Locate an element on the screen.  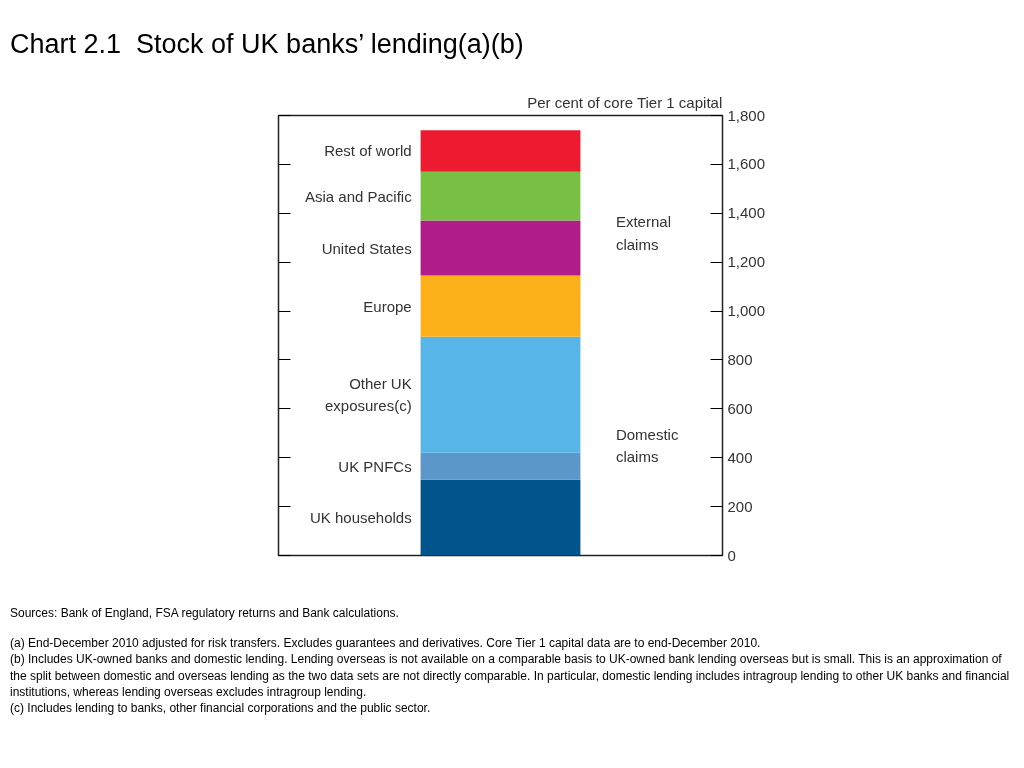
source-note: Sources: Bank of England, FSA regulatory returns and Bank calculations. is located at coordinates (205, 613).